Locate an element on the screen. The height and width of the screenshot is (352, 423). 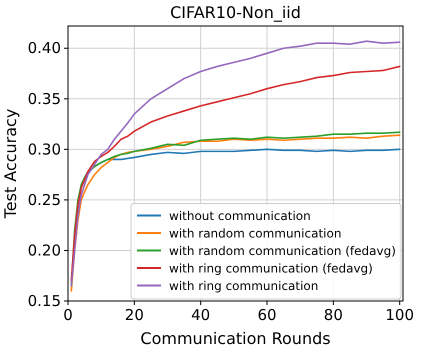
x-tick-label: 0 is located at coordinates (68, 315).